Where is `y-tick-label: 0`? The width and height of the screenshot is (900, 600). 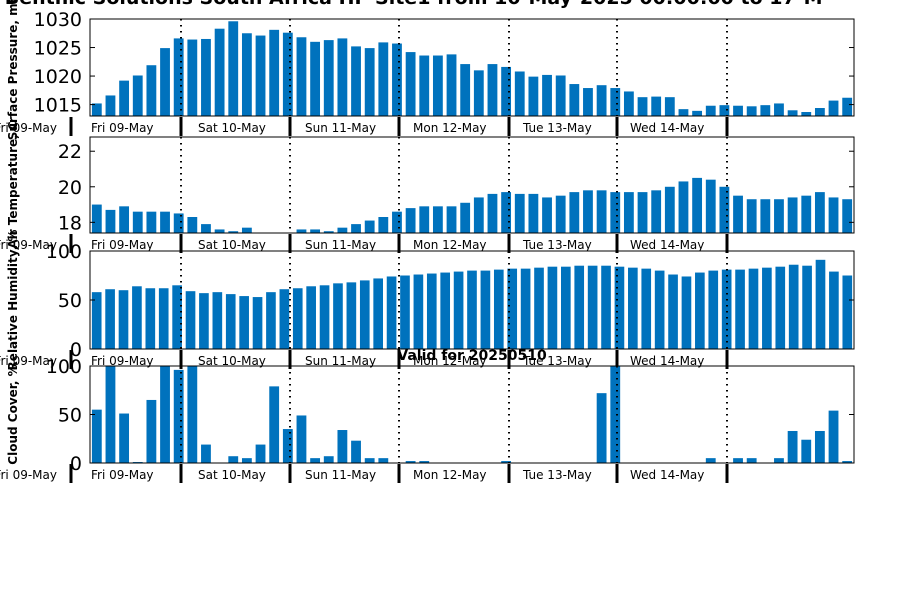
y-tick-label: 0 is located at coordinates (76, 350).